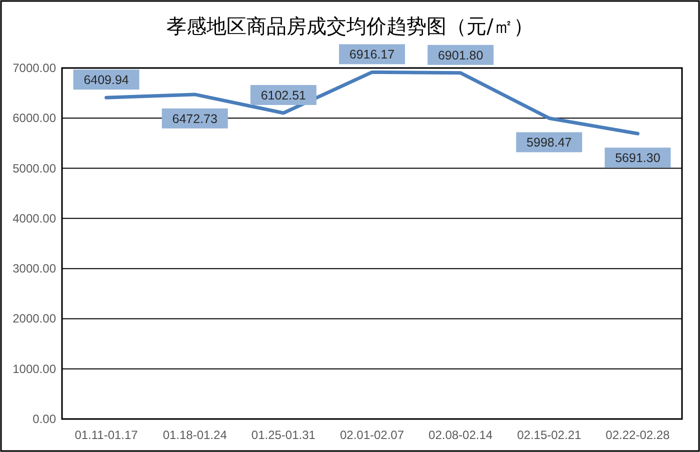  I want to click on x-tick-label: 02.01-02.07, so click(372, 435).